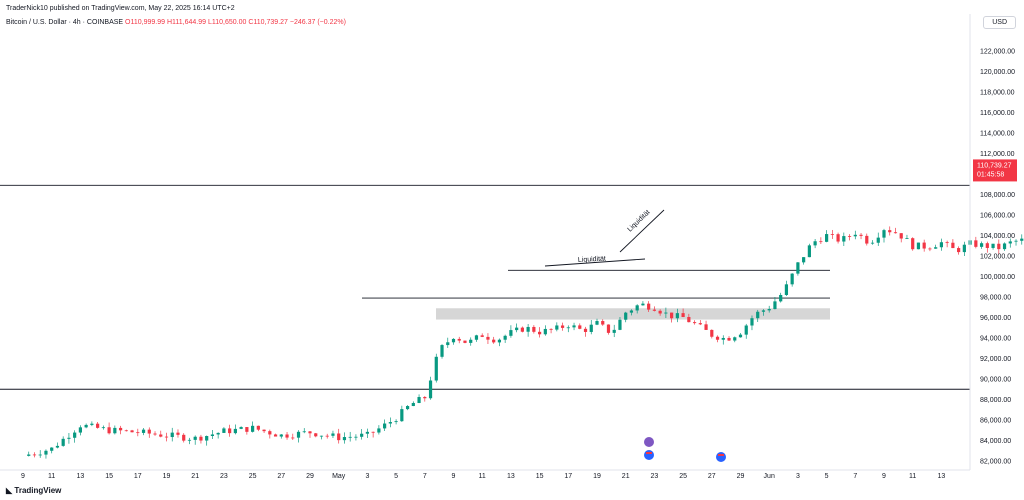  Describe the element at coordinates (995, 170) in the screenshot. I see `current-price-label: 110,739.27 01:45:58` at that location.